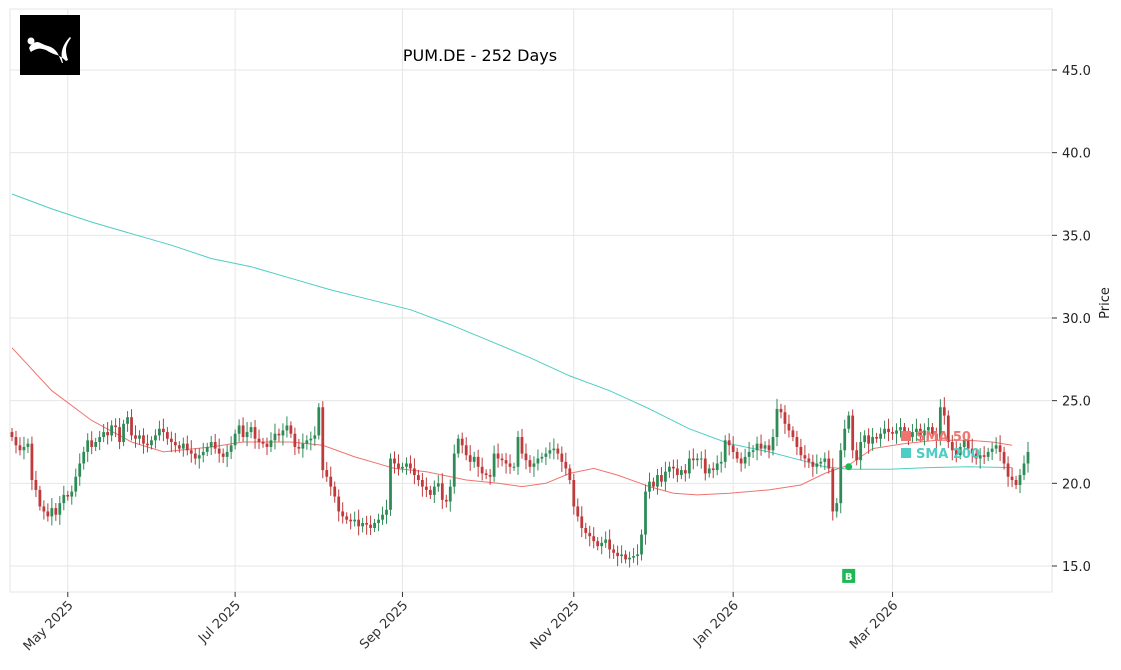  I want to click on y-tick-label: 35.0, so click(1076, 236).